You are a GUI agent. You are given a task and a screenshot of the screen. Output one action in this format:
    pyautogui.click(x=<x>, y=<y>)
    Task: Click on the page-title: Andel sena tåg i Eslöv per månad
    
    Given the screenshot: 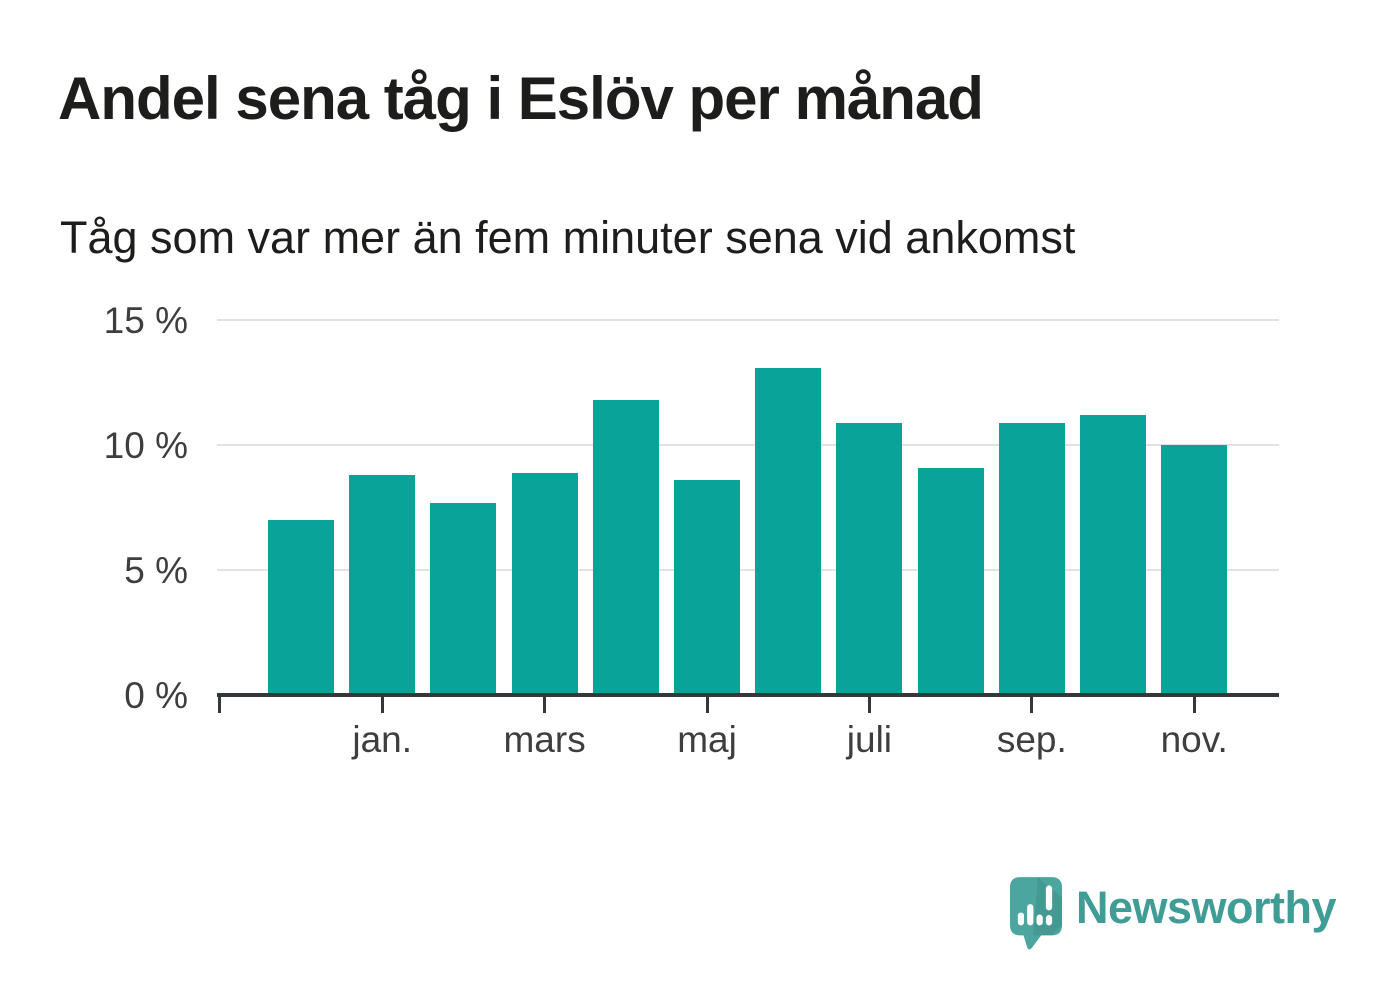 What is the action you would take?
    pyautogui.click(x=521, y=98)
    